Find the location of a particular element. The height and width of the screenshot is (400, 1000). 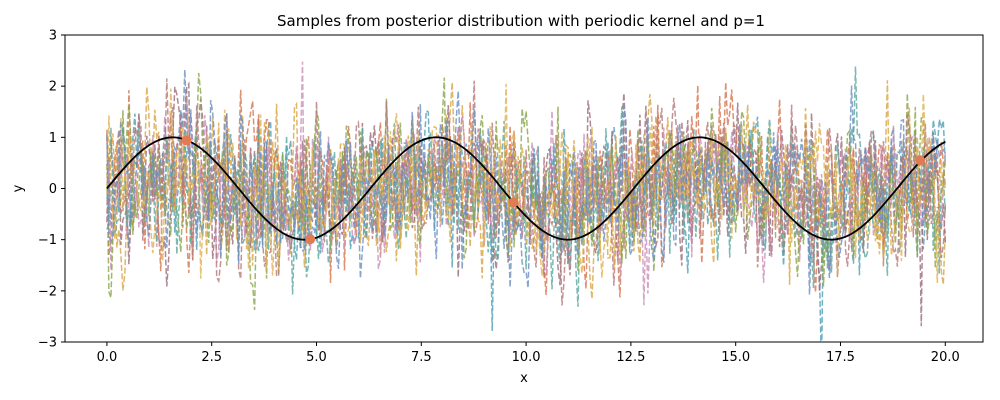

y-tick-label: −1 is located at coordinates (47, 240).